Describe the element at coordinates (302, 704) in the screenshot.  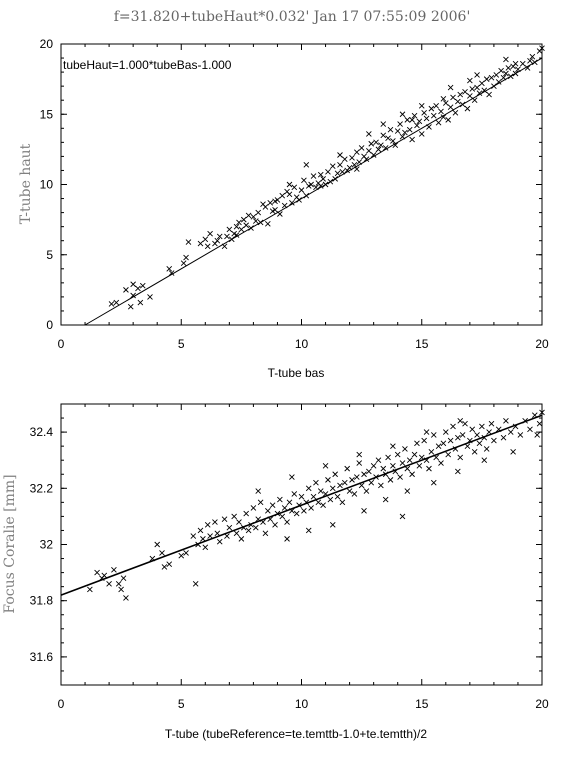
I see `bottom-x-tick-label: 10` at that location.